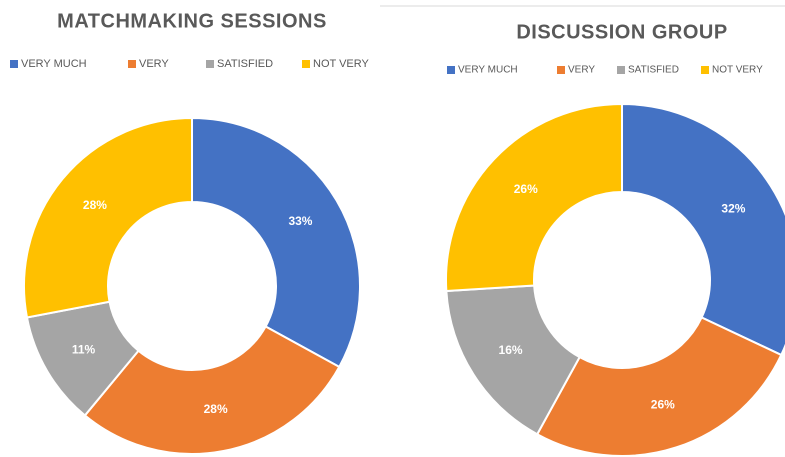 The height and width of the screenshot is (457, 785). I want to click on chart-title: MATCHMAKING SESSIONS, so click(192, 21).